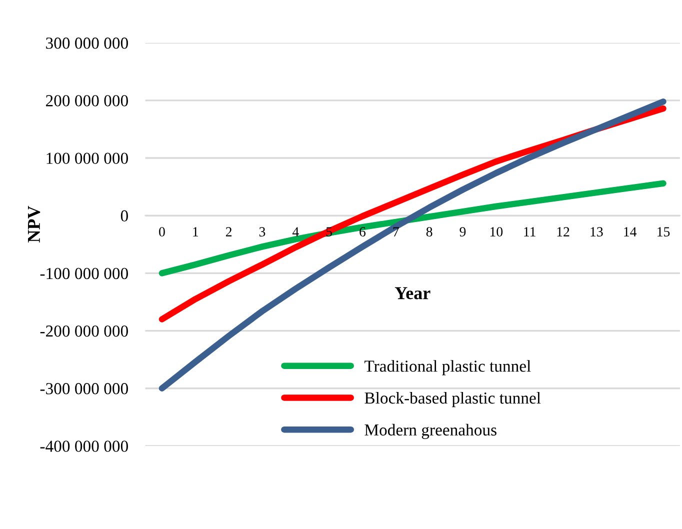 Image resolution: width=682 pixels, height=529 pixels. What do you see at coordinates (87, 43) in the screenshot?
I see `y-tick-label: 300 000 000` at bounding box center [87, 43].